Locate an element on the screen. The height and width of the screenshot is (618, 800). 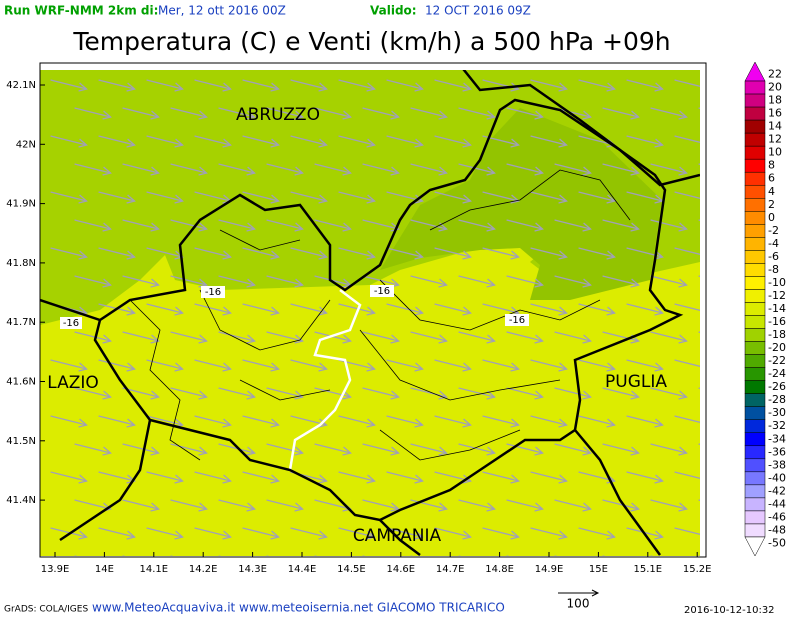
colorbar-label: -34 is located at coordinates (777, 438).